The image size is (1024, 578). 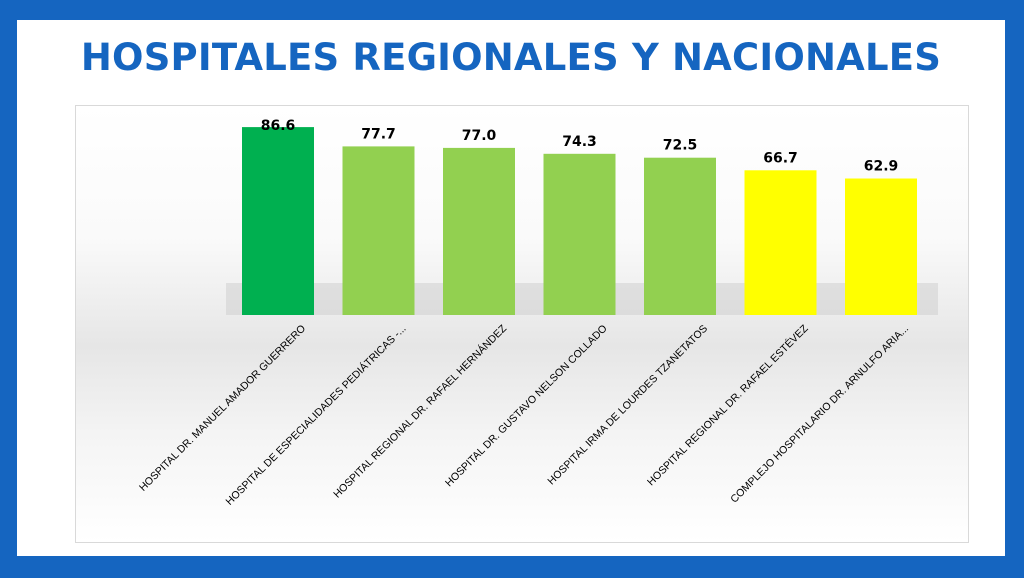 I want to click on category-label-5: HOSPITAL IRMA DE LOURDES TZANETATOS, so click(x=627, y=405).